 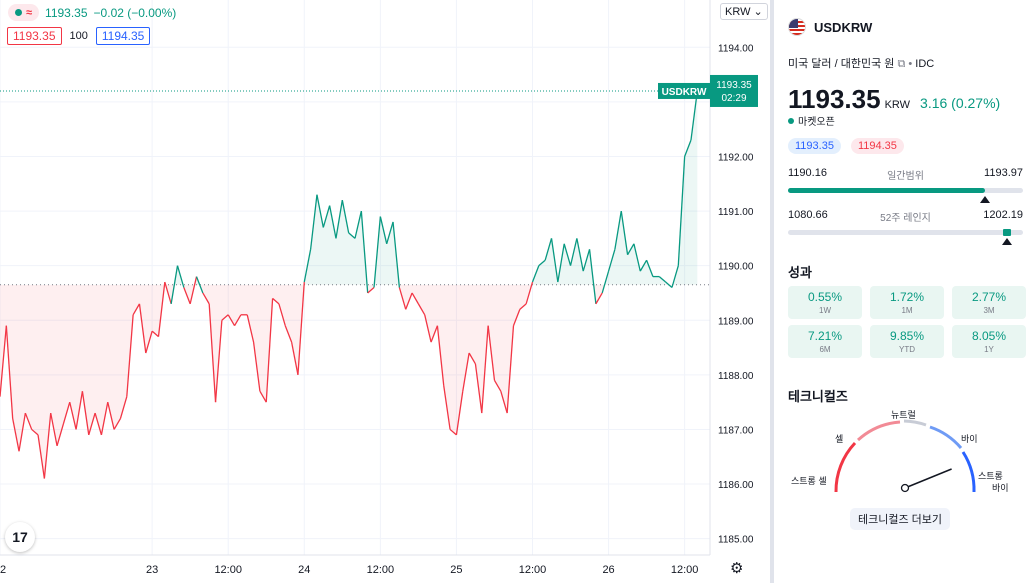 What do you see at coordinates (20, 537) in the screenshot?
I see `tradingview-logo-icon: 17` at bounding box center [20, 537].